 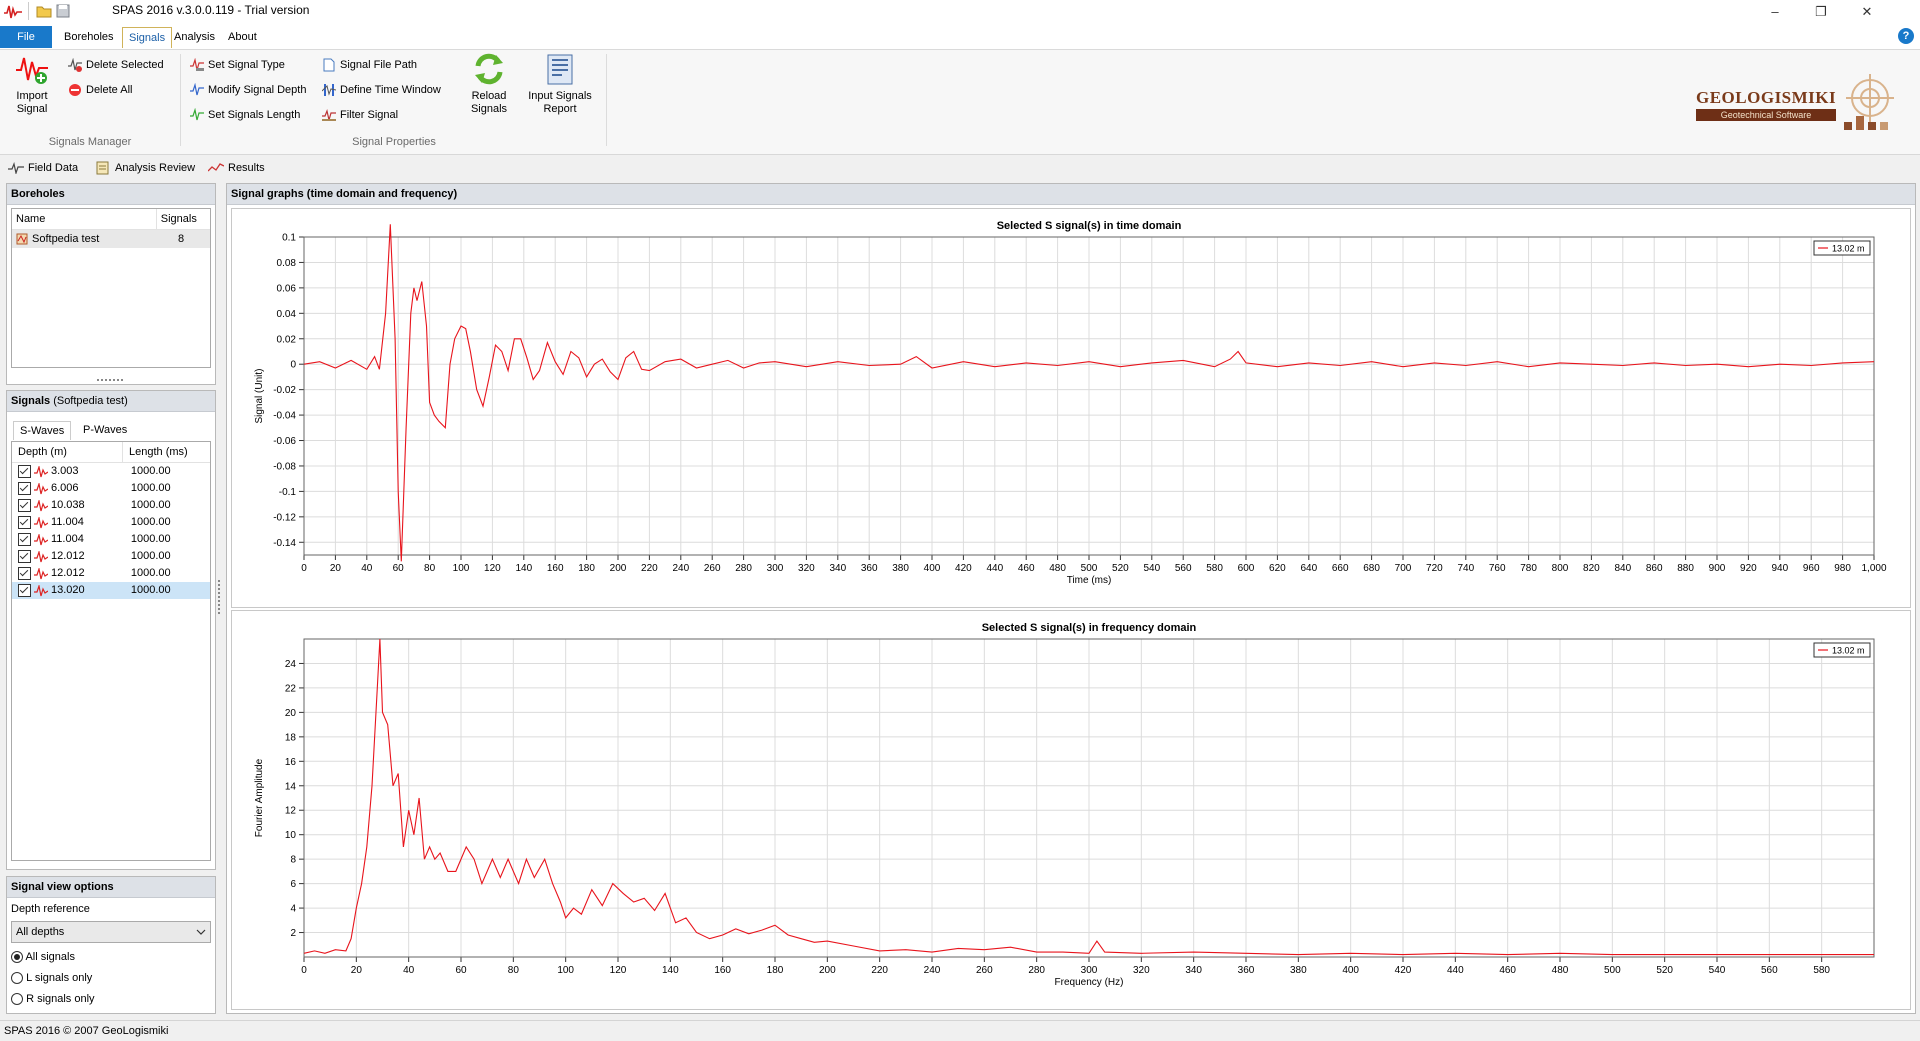 I want to click on tab-field-data: Field Data, so click(x=43, y=168).